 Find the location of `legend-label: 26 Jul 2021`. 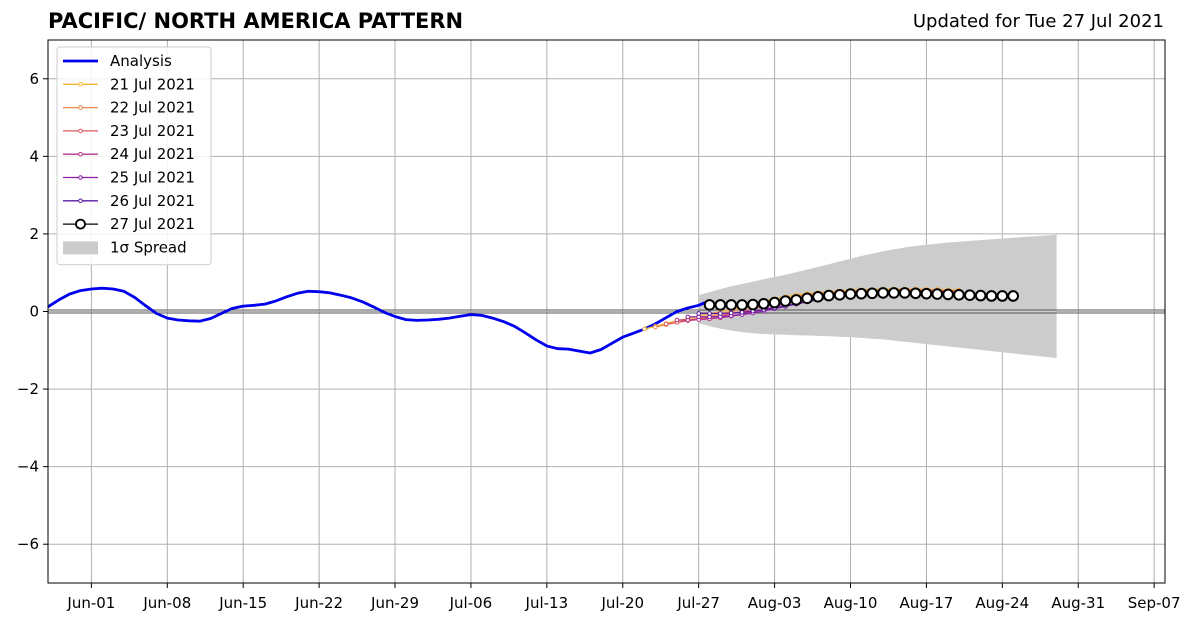

legend-label: 26 Jul 2021 is located at coordinates (152, 201).